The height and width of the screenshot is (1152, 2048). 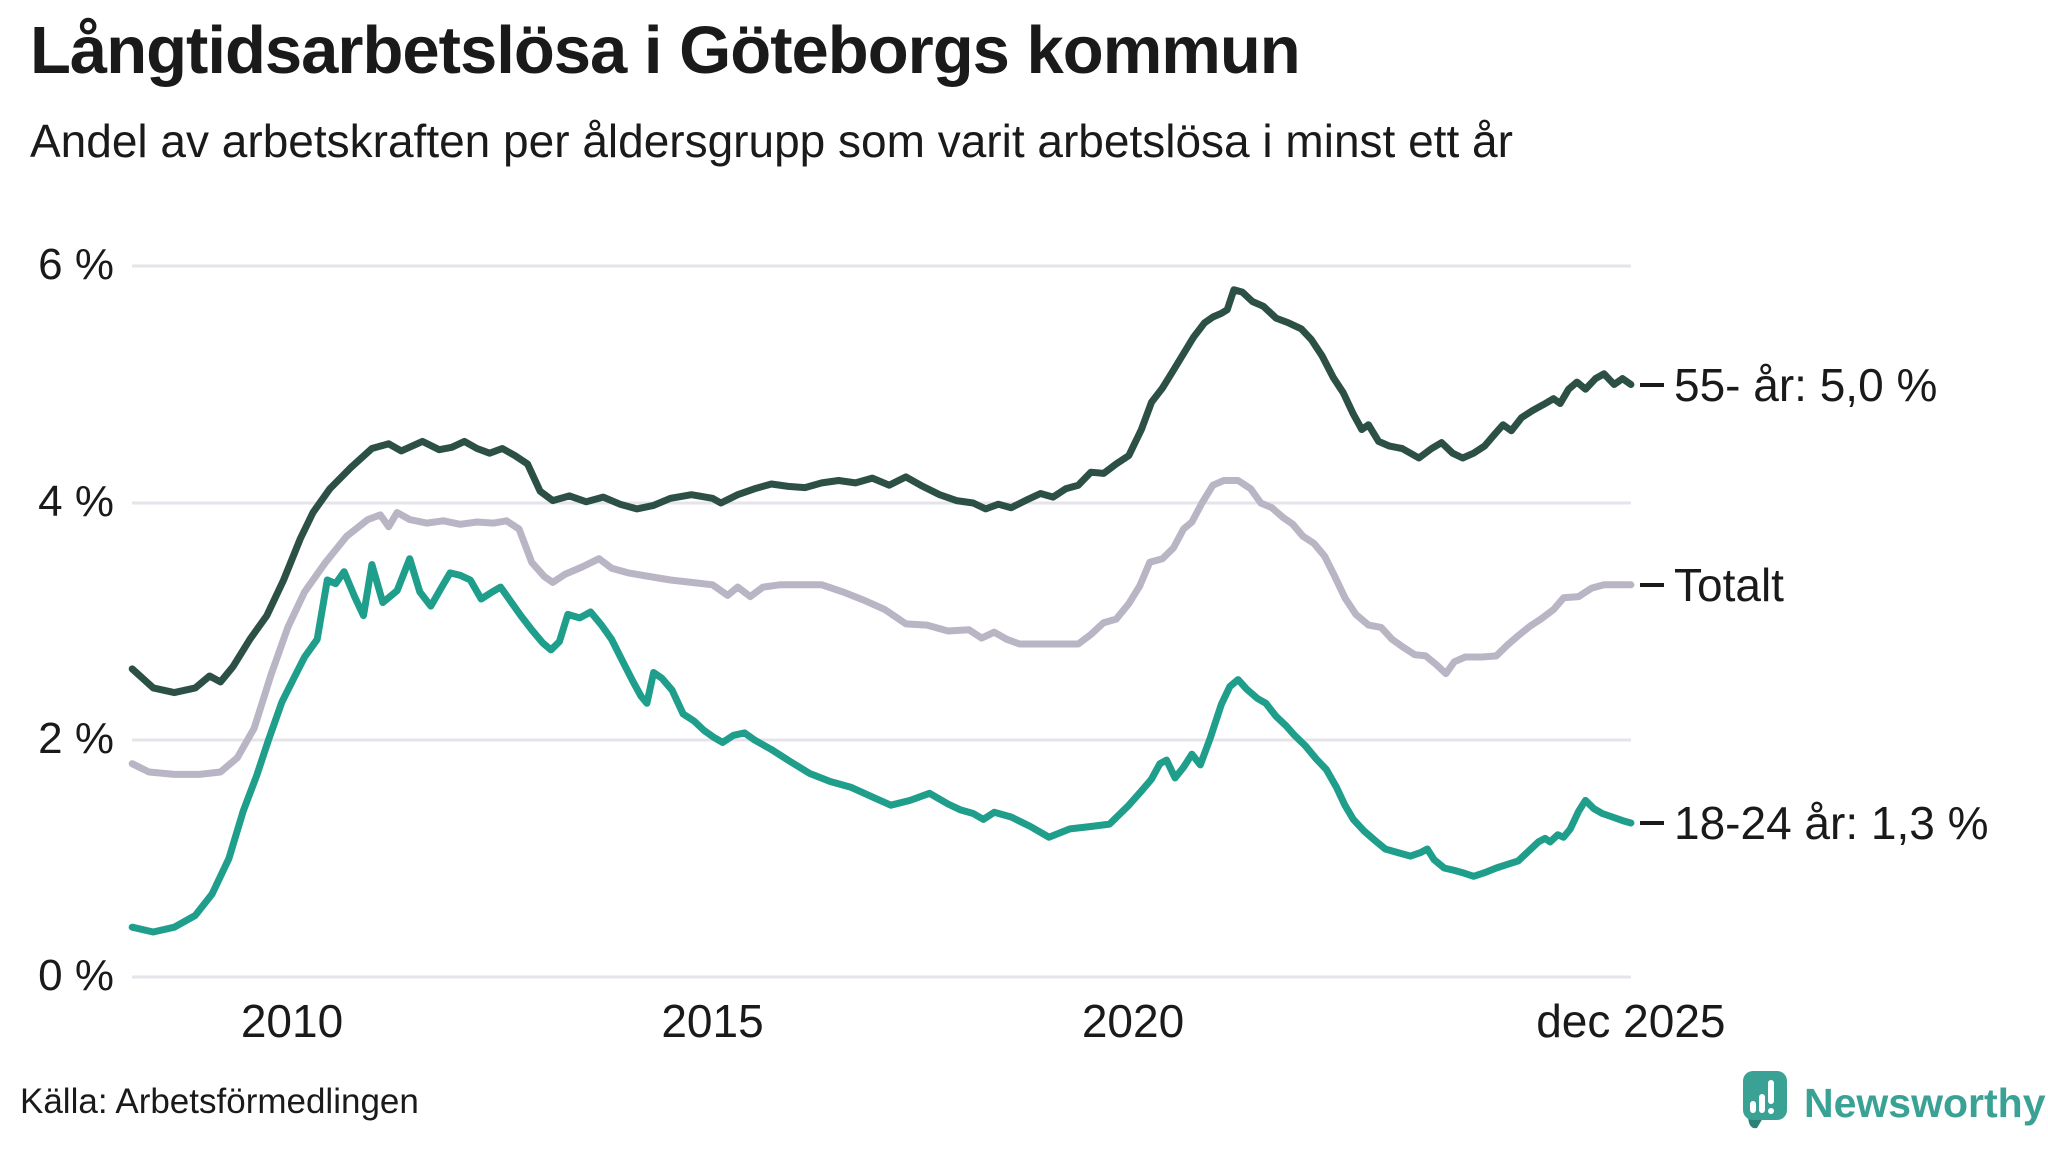 I want to click on newsworthy-logo: Newsworthy, so click(x=1893, y=1103).